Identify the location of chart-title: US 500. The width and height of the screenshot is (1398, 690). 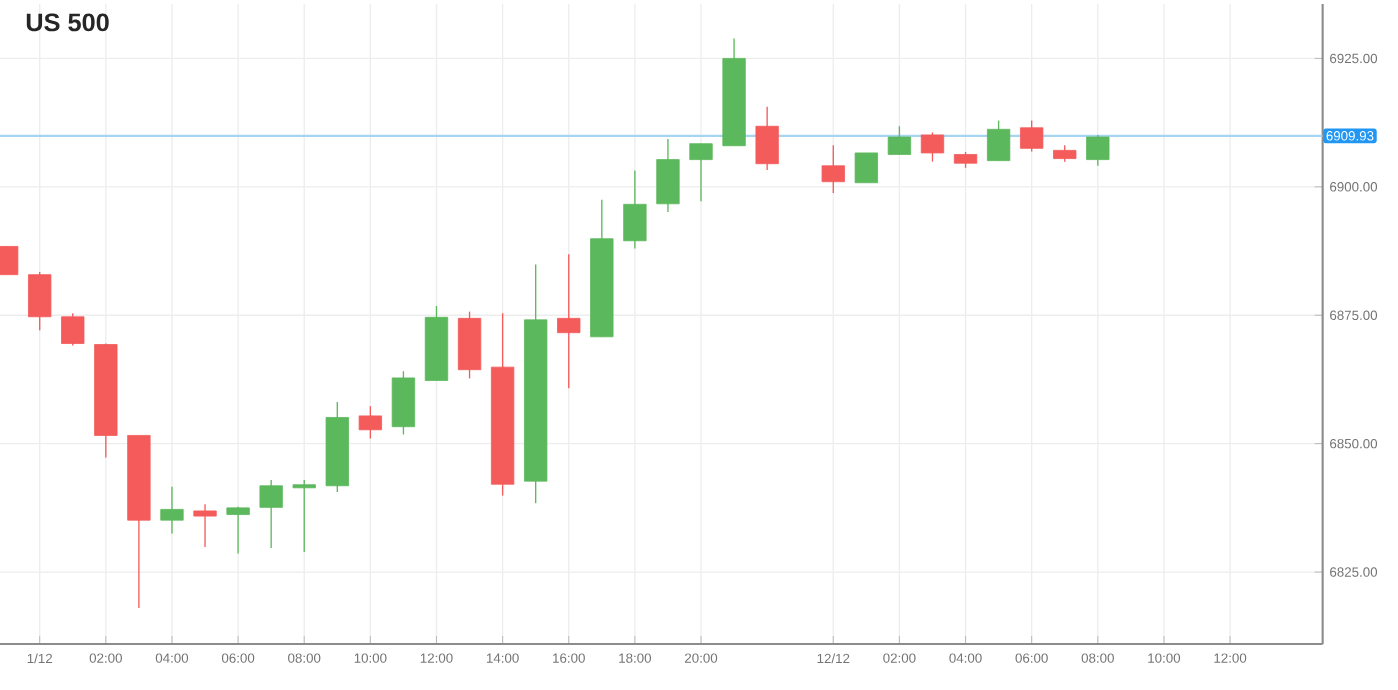
(67, 22).